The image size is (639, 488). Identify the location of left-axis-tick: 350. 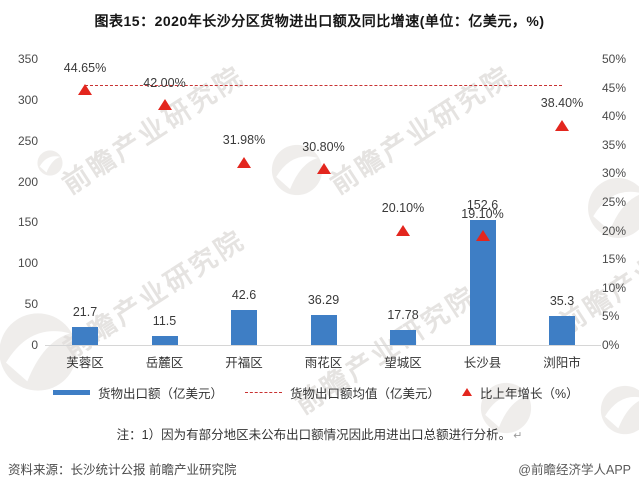
(27, 59).